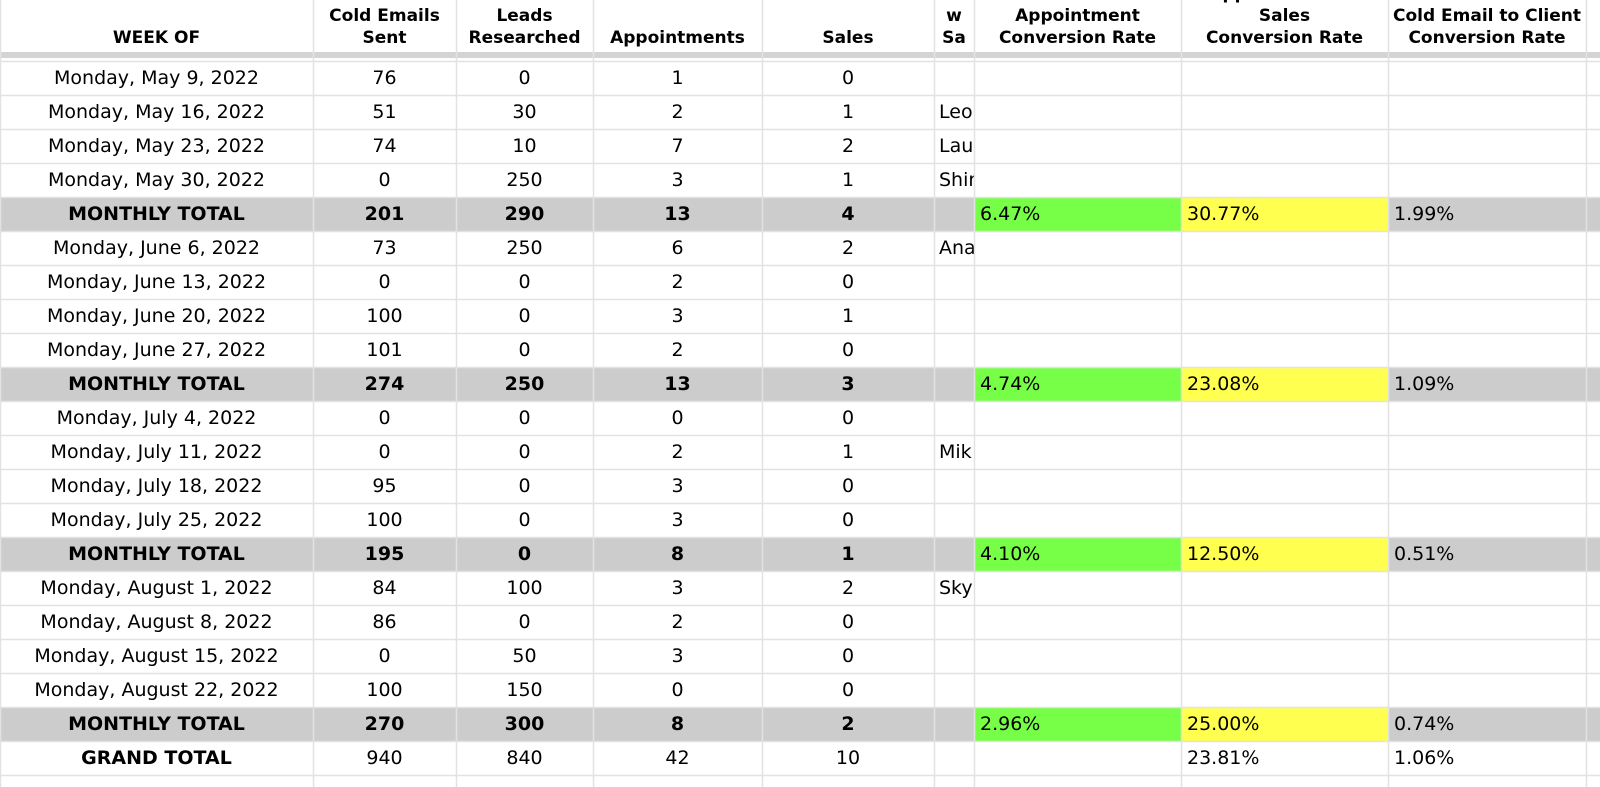 This screenshot has width=1600, height=787. Describe the element at coordinates (156, 758) in the screenshot. I see `week-of-cell: GRAND TOTAL` at that location.